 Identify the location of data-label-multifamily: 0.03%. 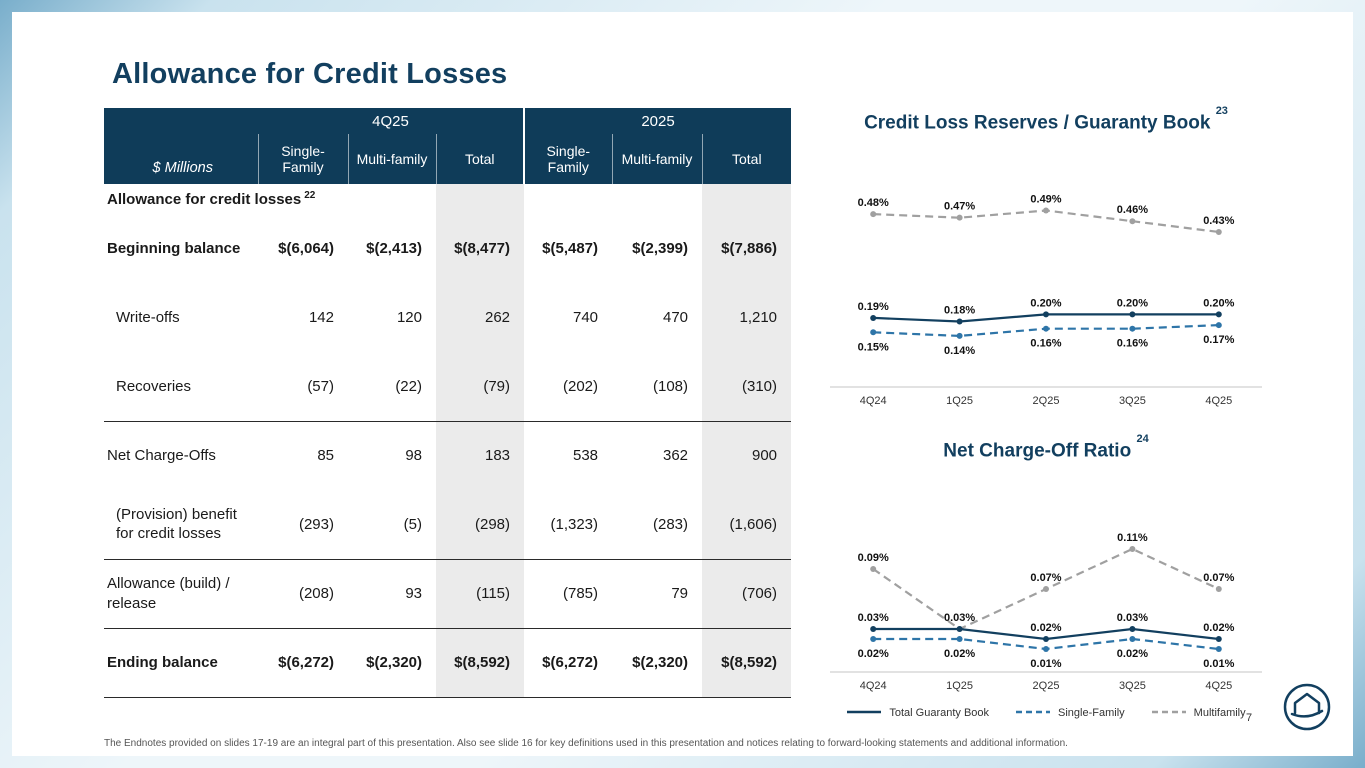
(959, 618).